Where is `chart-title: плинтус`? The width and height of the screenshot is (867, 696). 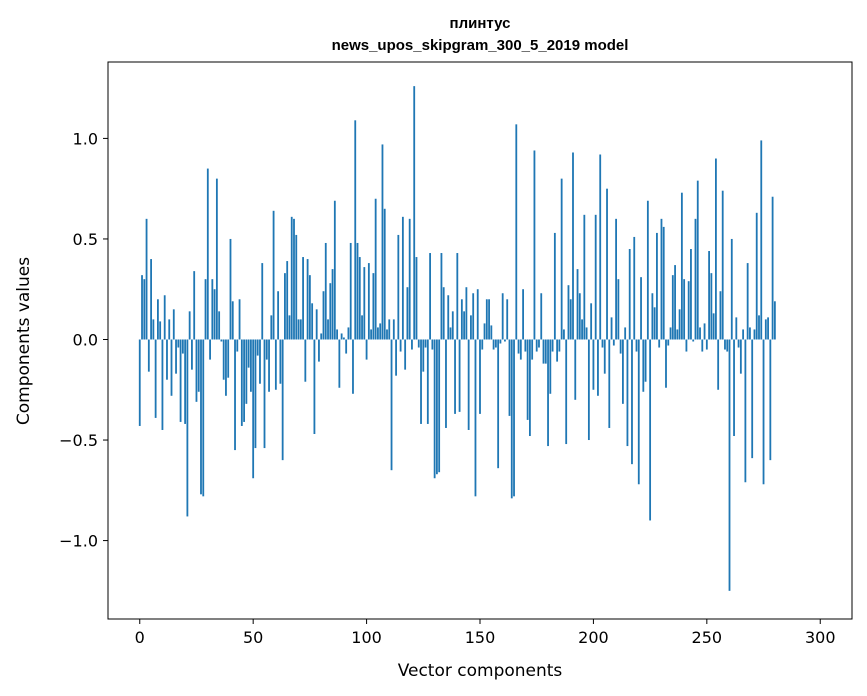 chart-title: плинтус is located at coordinates (480, 23).